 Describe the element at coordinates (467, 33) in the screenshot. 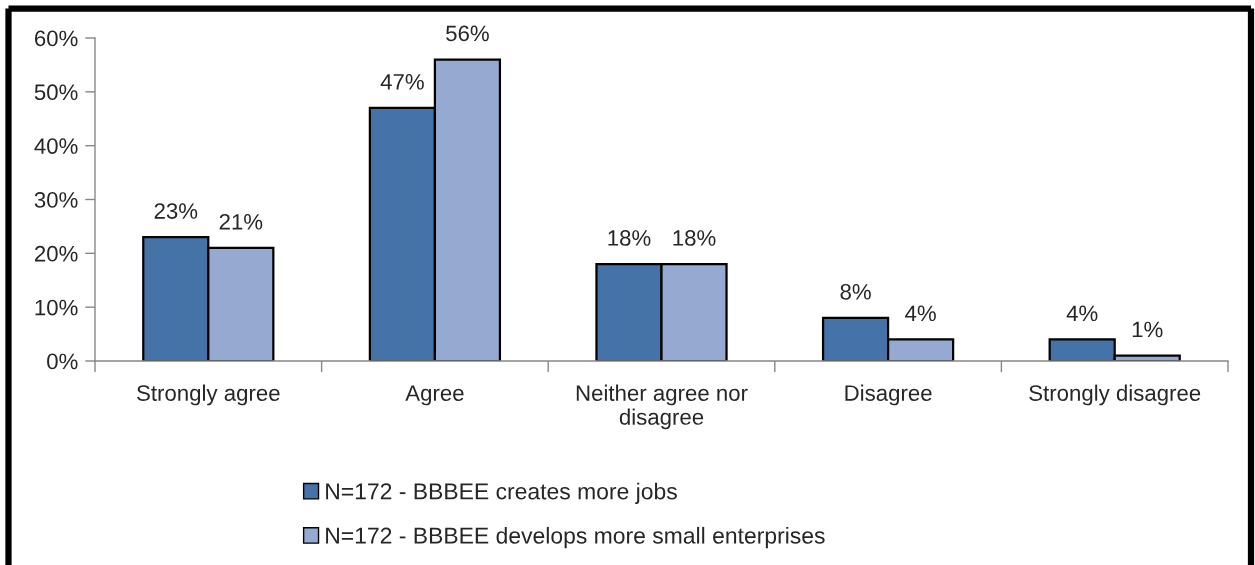

I see `data-label: 56%` at that location.